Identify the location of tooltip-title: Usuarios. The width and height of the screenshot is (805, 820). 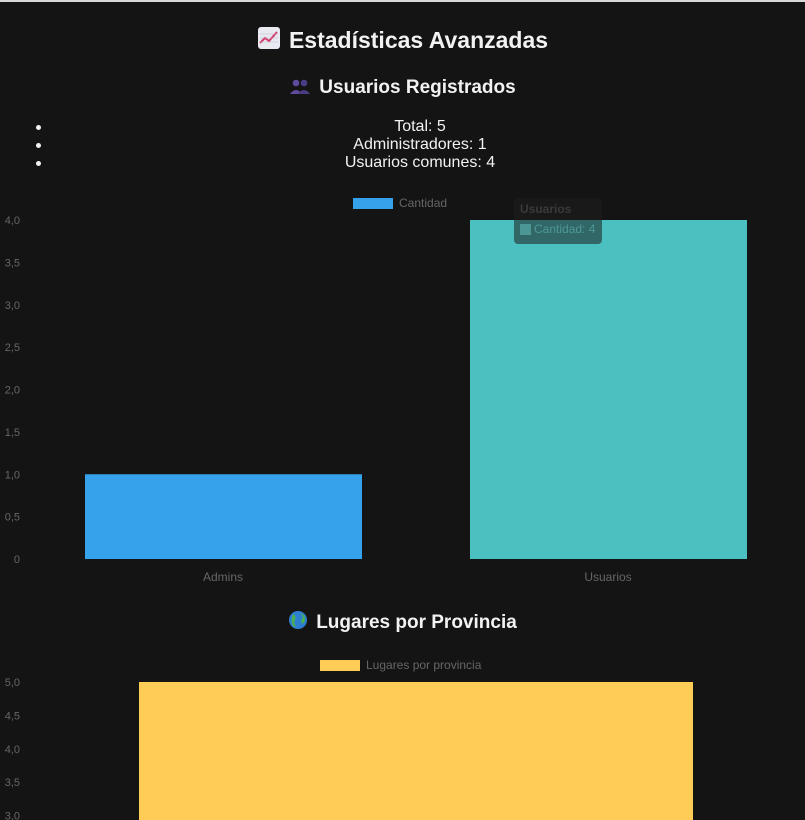
(546, 209).